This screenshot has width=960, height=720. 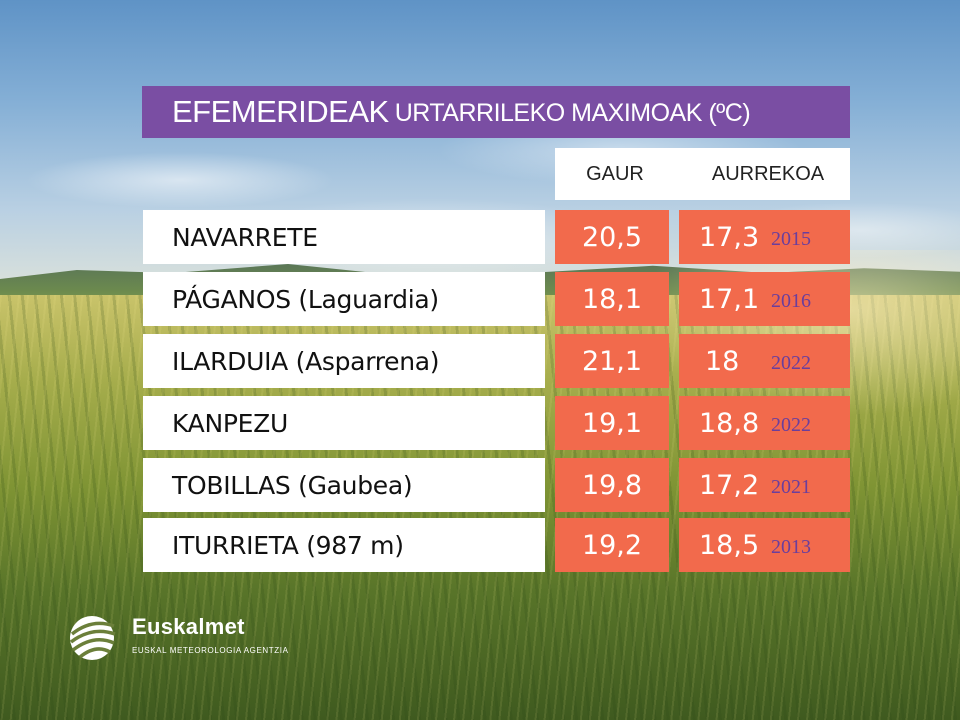 What do you see at coordinates (791, 239) in the screenshot?
I see `previous-record-year: 2015` at bounding box center [791, 239].